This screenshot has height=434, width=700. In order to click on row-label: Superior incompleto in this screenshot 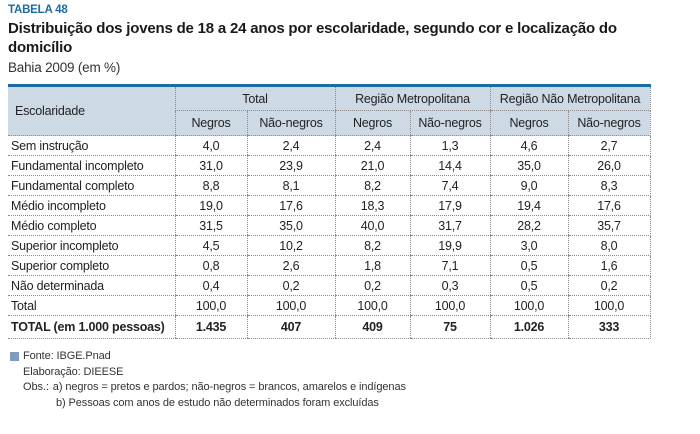, I will do `click(91, 245)`.